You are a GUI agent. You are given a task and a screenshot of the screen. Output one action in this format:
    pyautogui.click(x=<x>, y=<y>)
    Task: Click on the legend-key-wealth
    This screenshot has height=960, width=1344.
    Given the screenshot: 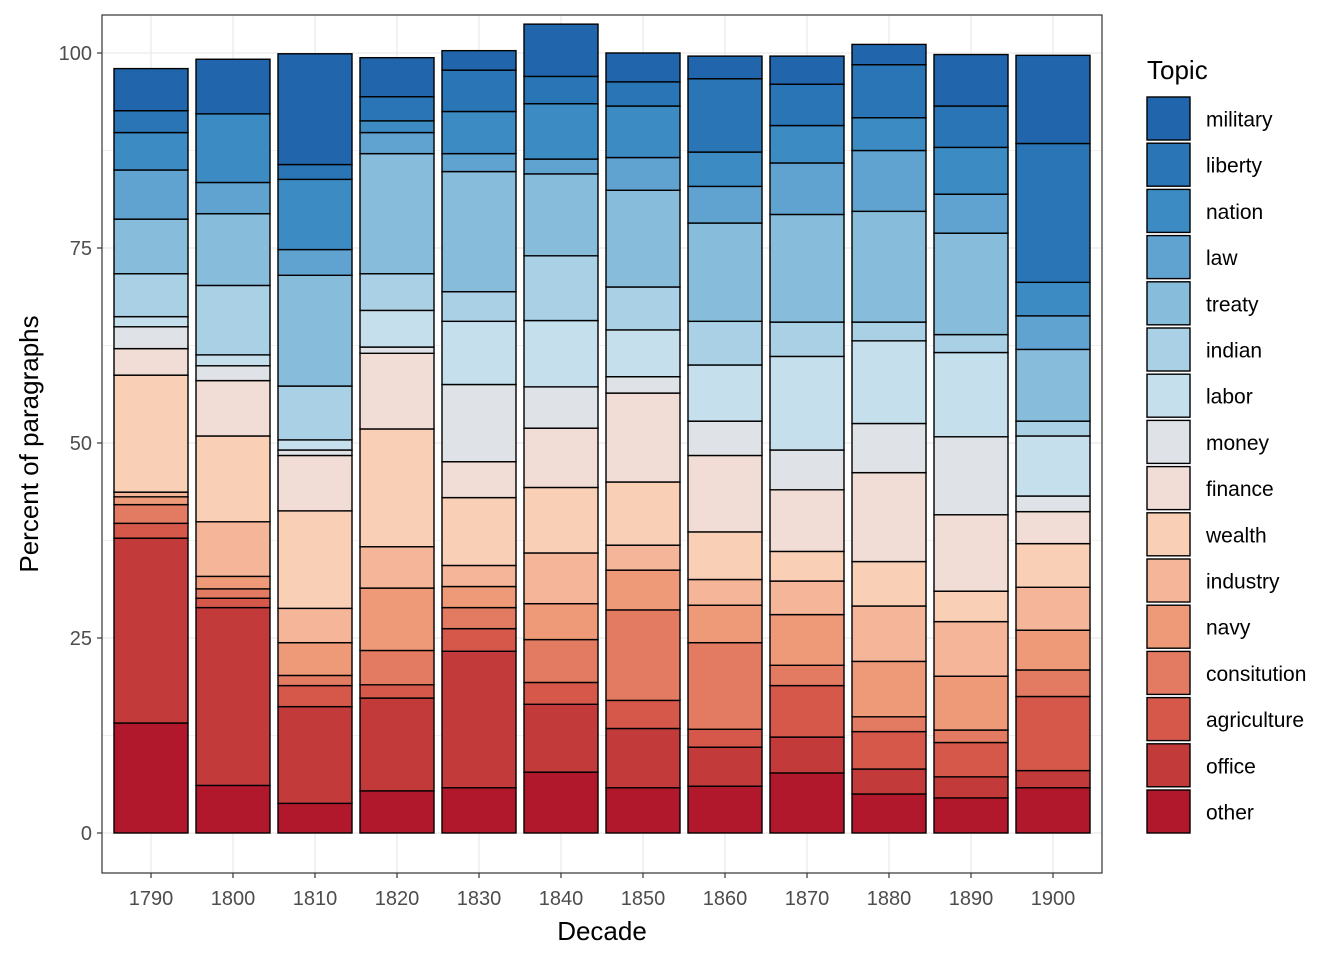 What is the action you would take?
    pyautogui.click(x=1168, y=534)
    